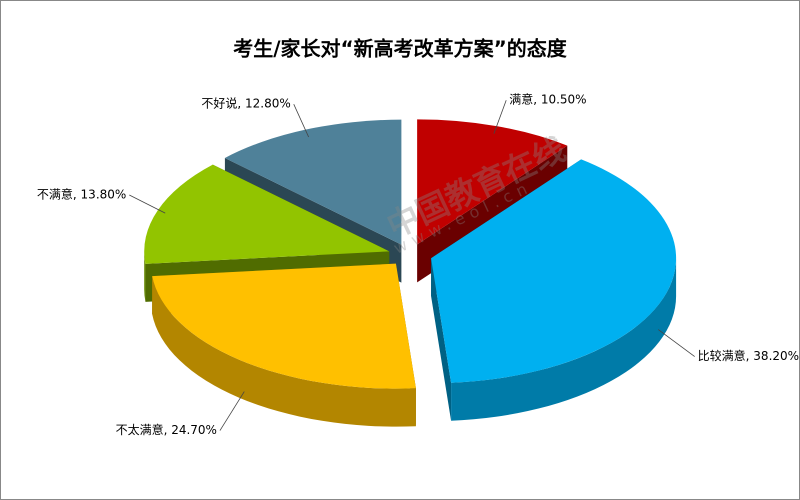 Image resolution: width=800 pixels, height=500 pixels. Describe the element at coordinates (400, 49) in the screenshot. I see `chart-title: 考生/家长对“新高考改革方案”的态度` at that location.